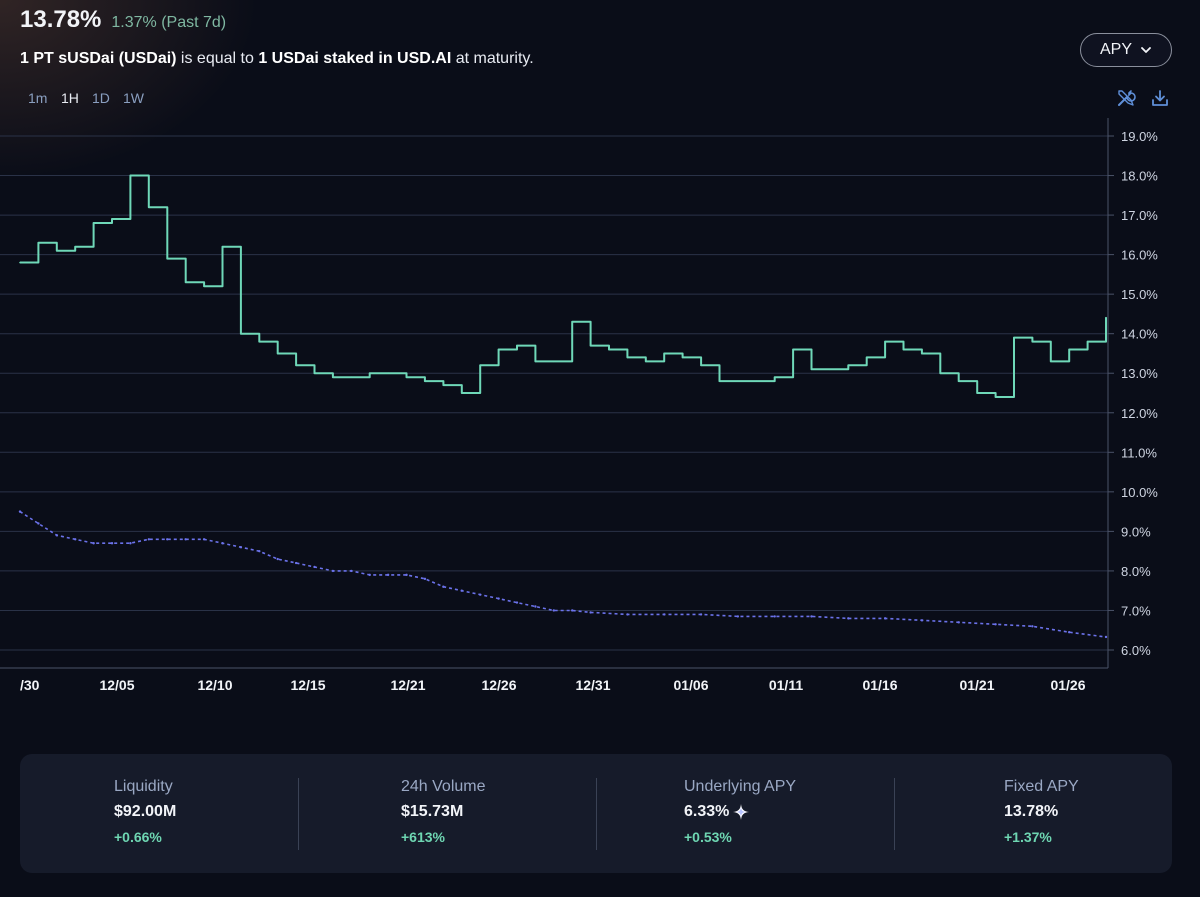  What do you see at coordinates (1067, 685) in the screenshot?
I see `x-tick-label: 01/26` at bounding box center [1067, 685].